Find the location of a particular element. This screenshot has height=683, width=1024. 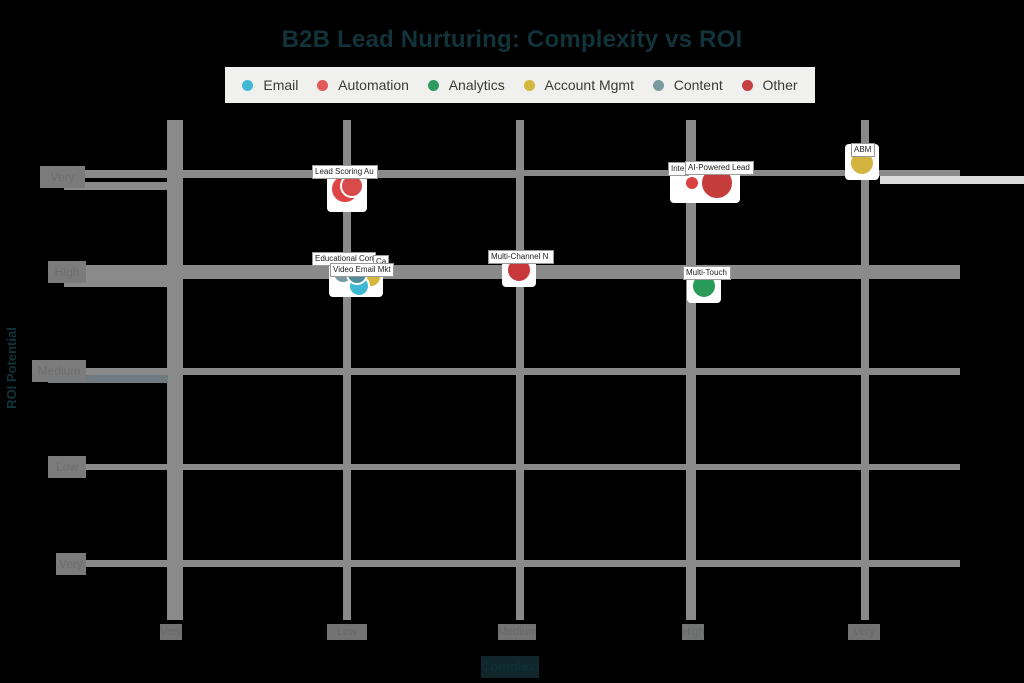

point-label: Multi-Touch is located at coordinates (707, 273).